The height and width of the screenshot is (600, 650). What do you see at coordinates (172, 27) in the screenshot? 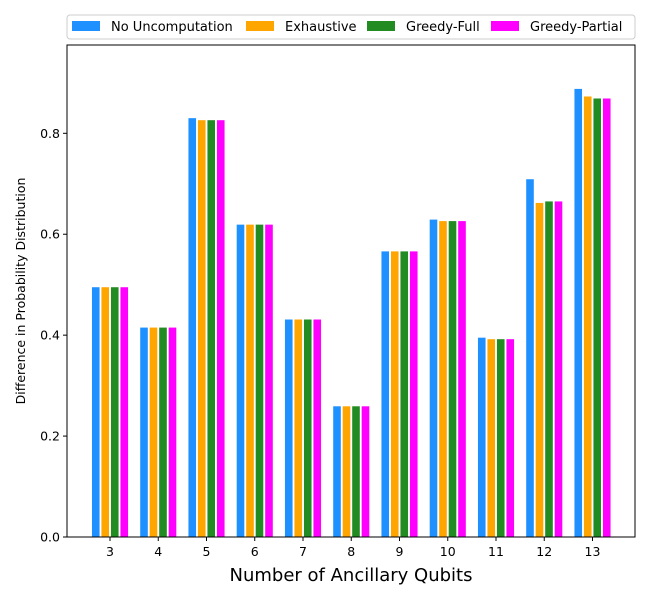
I see `legend-label: No Uncomputation` at bounding box center [172, 27].